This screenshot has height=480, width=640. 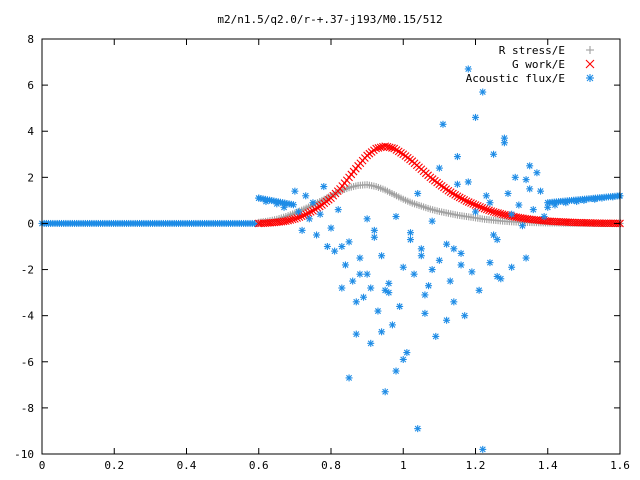 I want to click on y-tick-label: 2, so click(x=30, y=177).